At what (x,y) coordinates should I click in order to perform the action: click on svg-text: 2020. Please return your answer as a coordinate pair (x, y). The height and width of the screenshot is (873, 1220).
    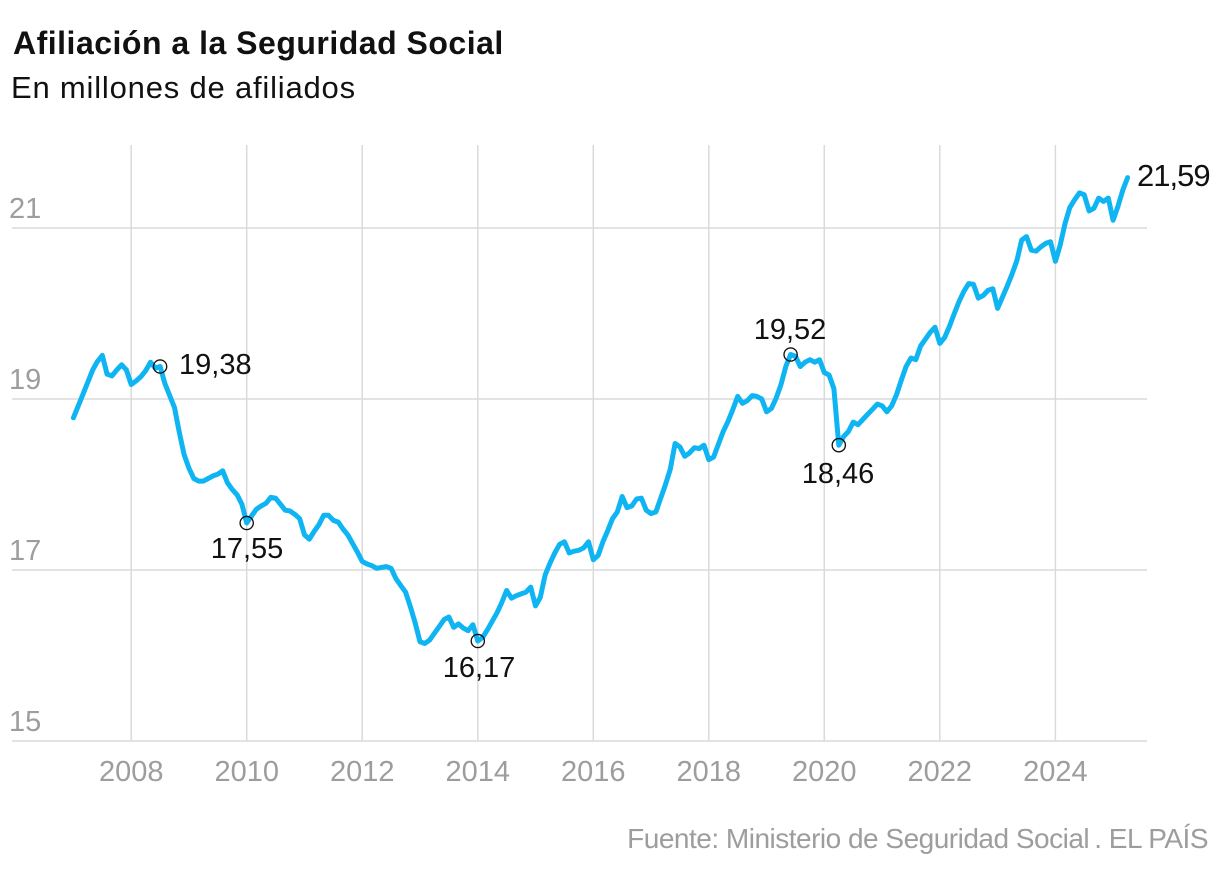
    Looking at the image, I should click on (824, 772).